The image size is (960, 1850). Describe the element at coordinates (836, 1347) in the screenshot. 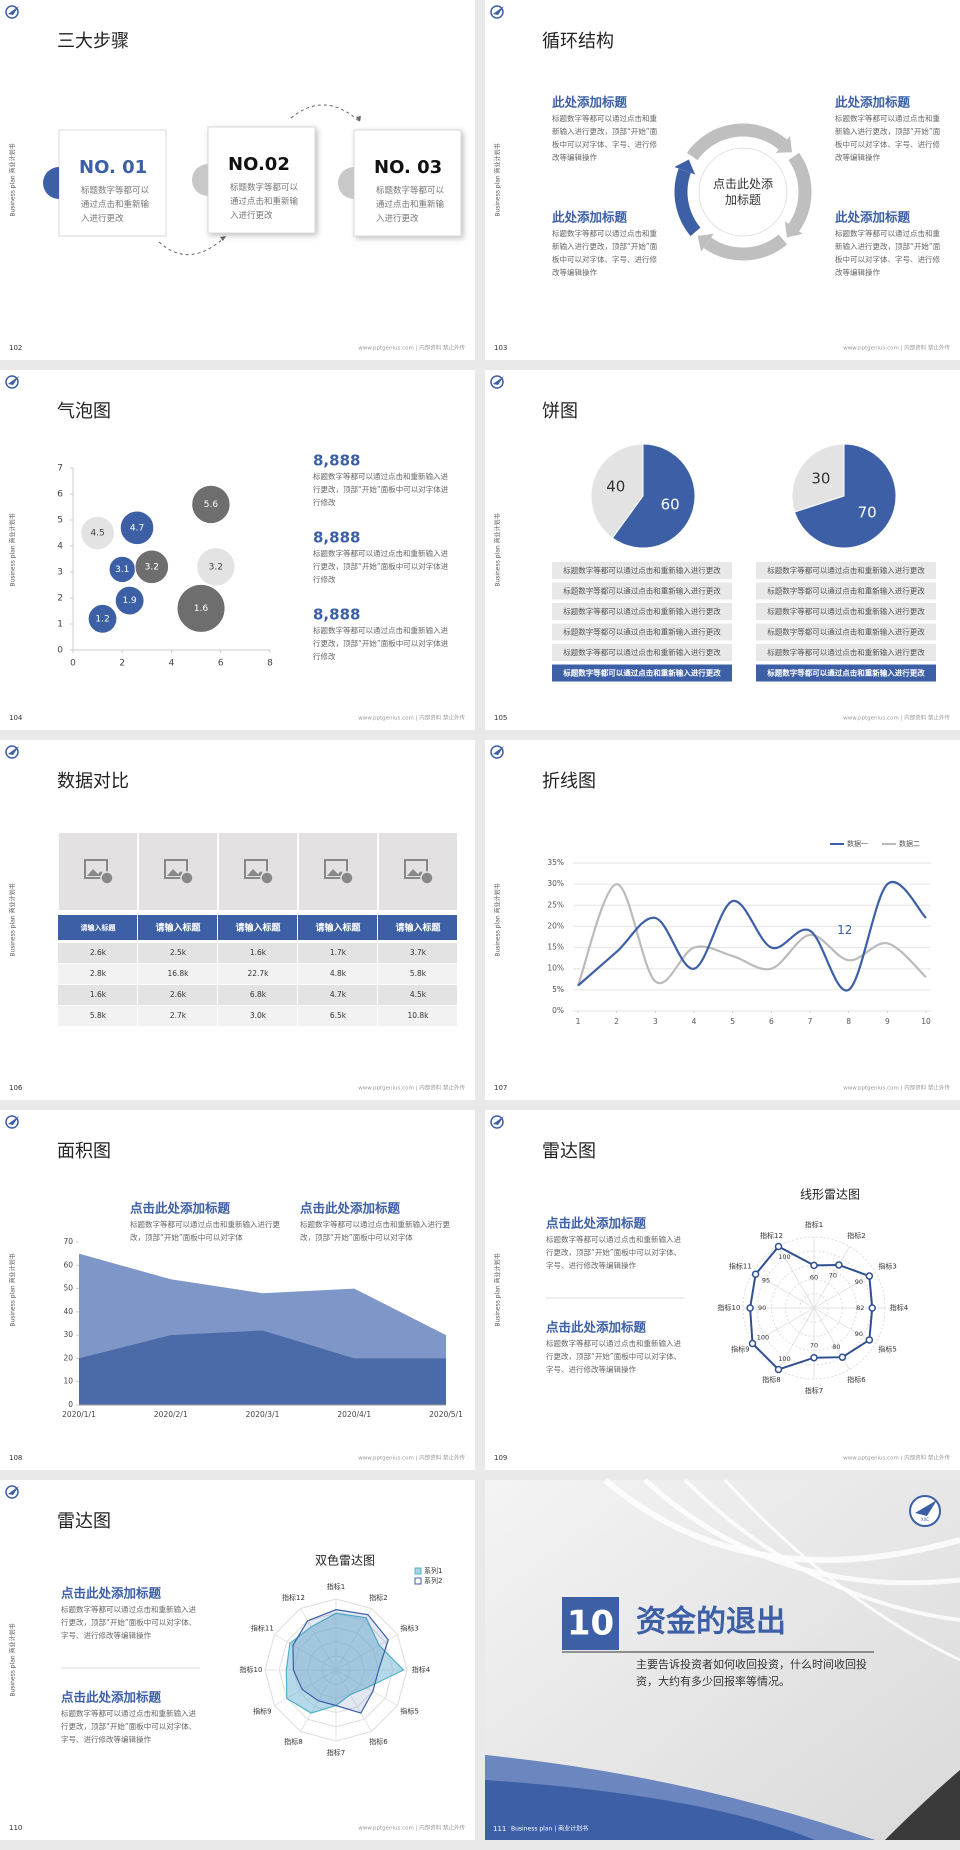

I see `value-label: 80` at that location.